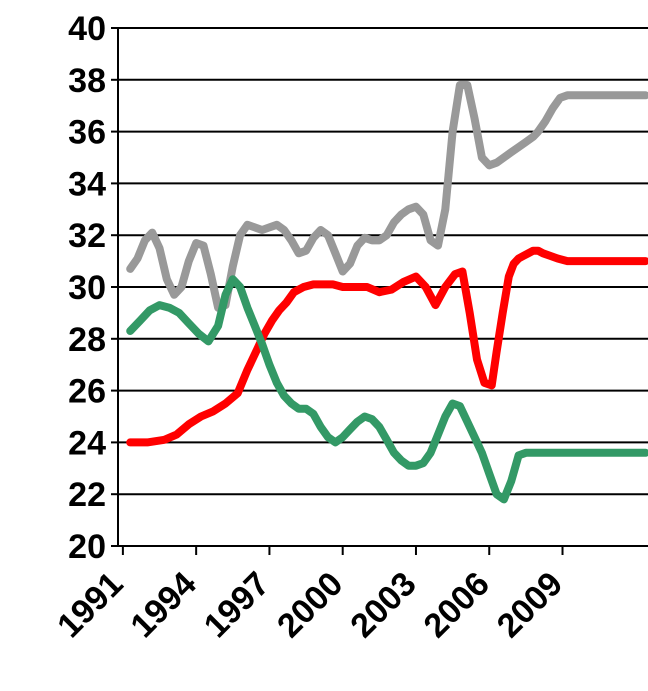  I want to click on x-tick-label: 1997, so click(237, 605).